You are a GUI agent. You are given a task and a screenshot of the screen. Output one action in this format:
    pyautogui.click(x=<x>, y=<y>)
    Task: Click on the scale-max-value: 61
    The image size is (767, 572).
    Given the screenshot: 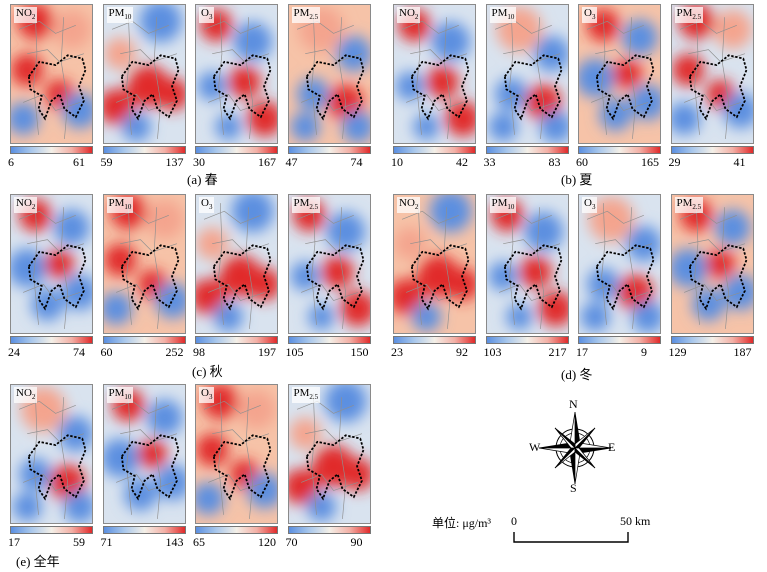 What is the action you would take?
    pyautogui.click(x=79, y=162)
    